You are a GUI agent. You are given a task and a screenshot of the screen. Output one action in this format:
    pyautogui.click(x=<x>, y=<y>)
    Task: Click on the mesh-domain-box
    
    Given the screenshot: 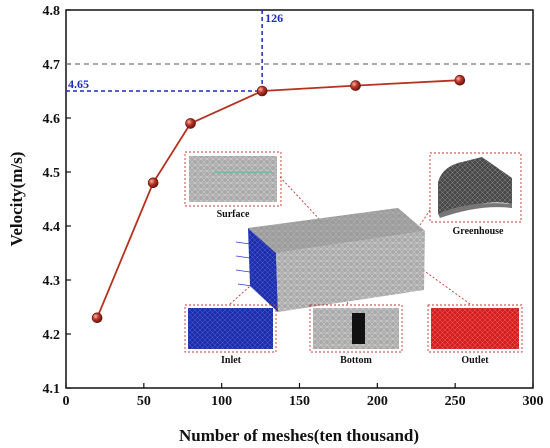 What is the action you would take?
    pyautogui.click(x=330, y=260)
    